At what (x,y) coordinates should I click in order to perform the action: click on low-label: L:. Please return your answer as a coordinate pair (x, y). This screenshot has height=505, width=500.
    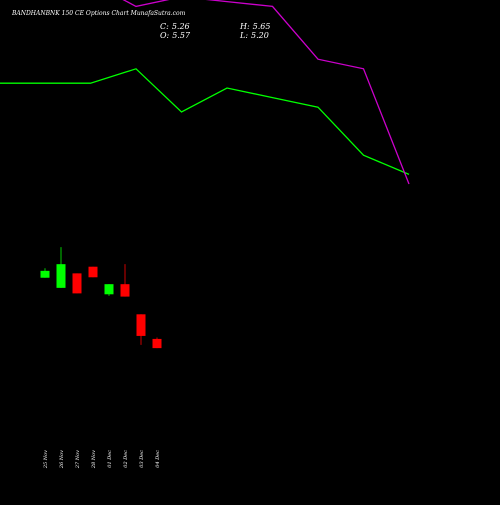
    Looking at the image, I should click on (244, 35).